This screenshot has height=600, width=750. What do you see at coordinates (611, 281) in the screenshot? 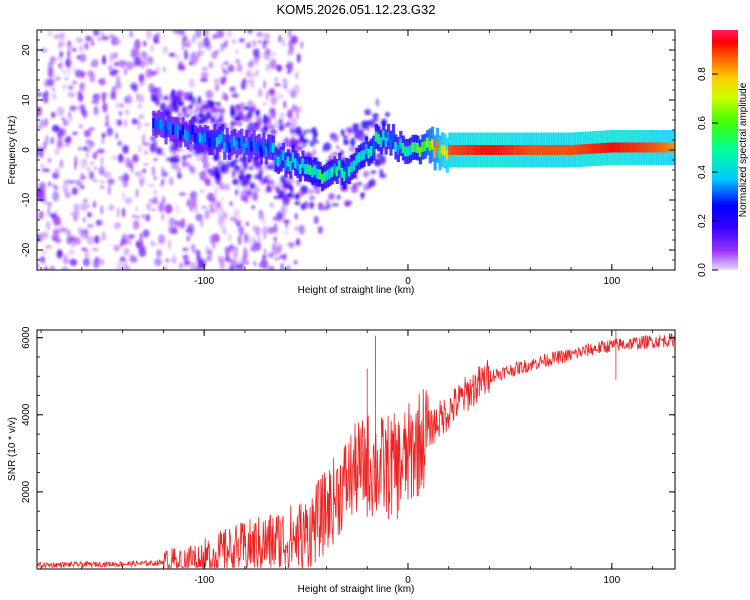
I see `spectrogram-x-tick-label: 100` at bounding box center [611, 281].